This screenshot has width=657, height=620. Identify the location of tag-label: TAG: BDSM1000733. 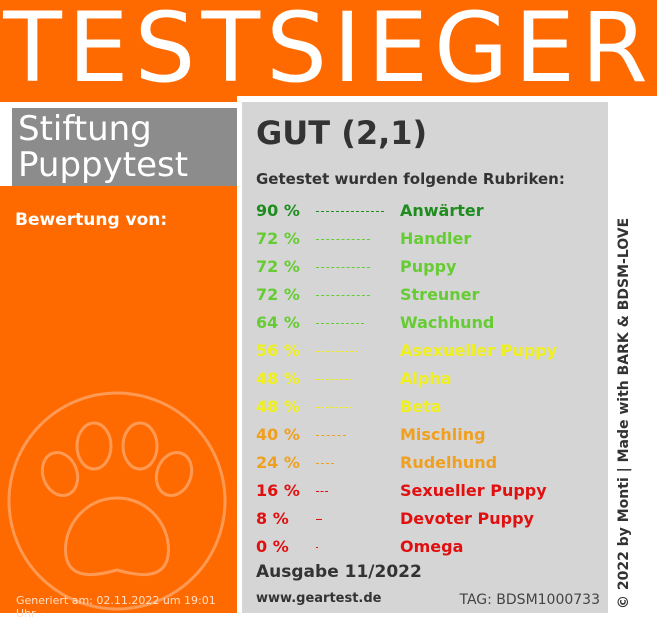
(529, 600).